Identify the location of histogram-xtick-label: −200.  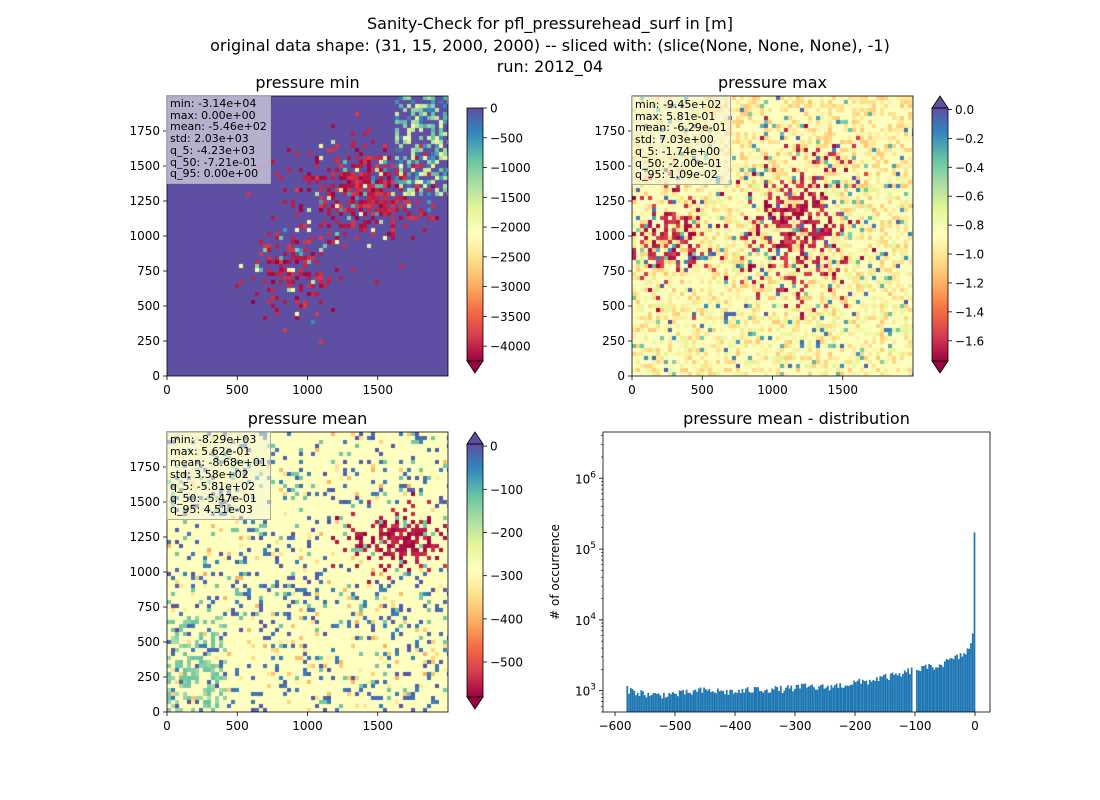
(855, 726).